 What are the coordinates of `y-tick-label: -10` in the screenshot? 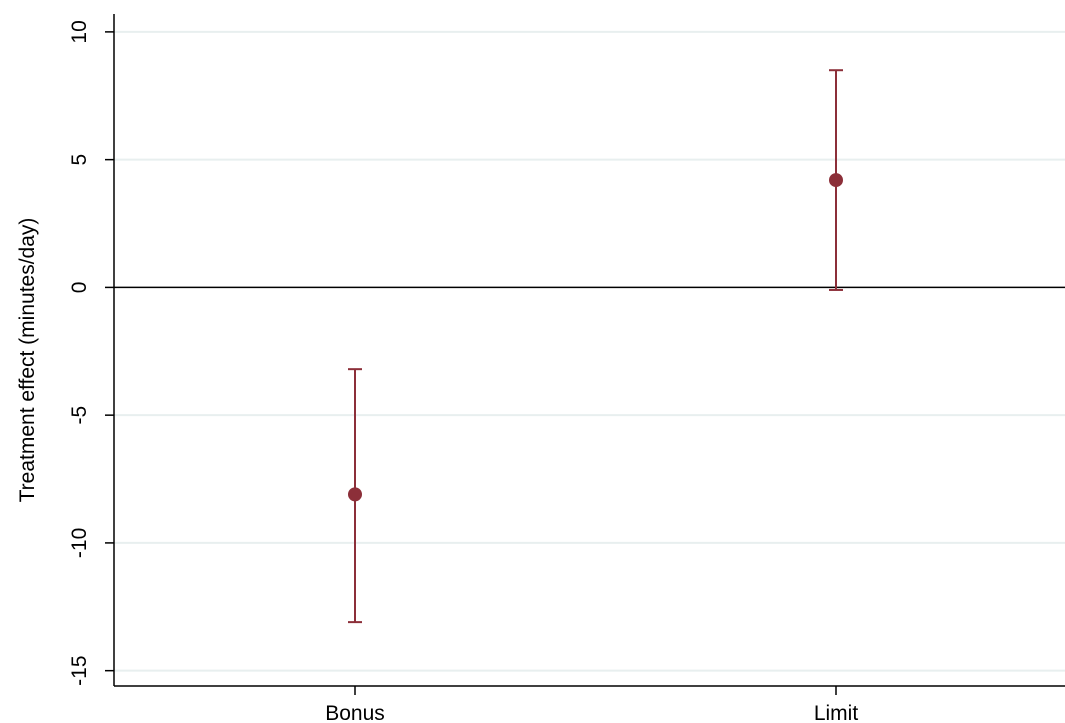 It's located at (79, 543).